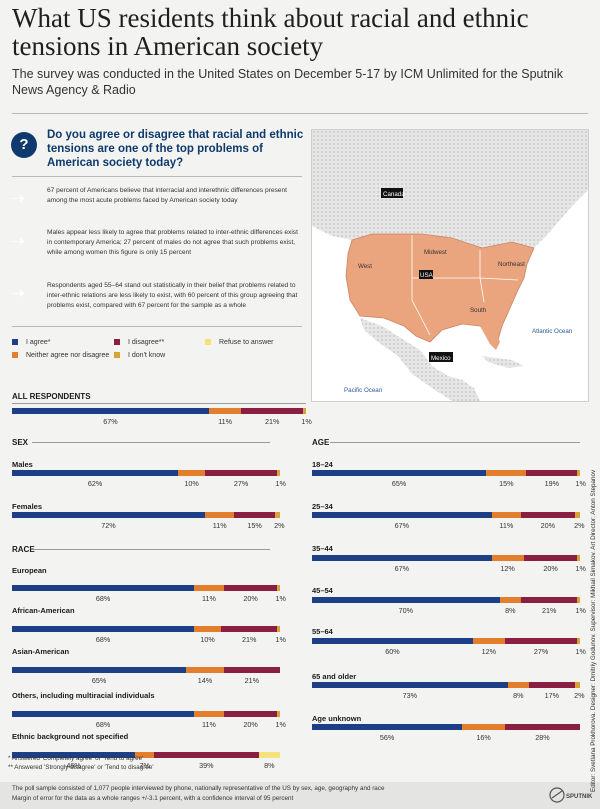 Image resolution: width=600 pixels, height=809 pixels. Describe the element at coordinates (43, 610) in the screenshot. I see `group-label: African-American` at that location.